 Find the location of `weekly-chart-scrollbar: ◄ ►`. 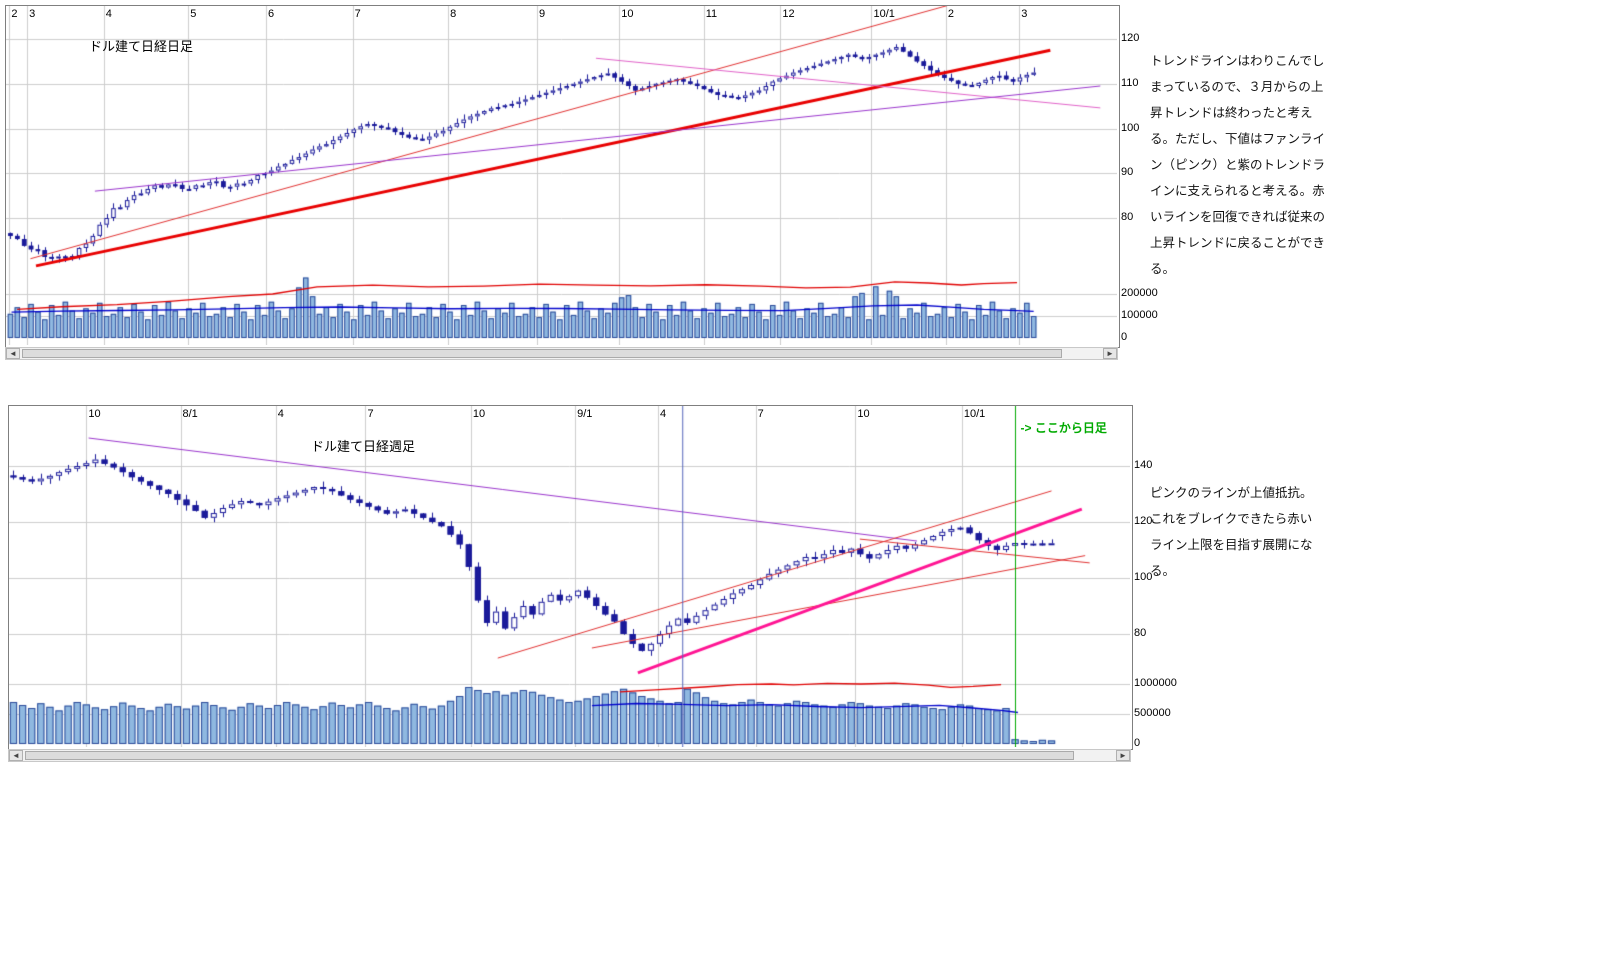

weekly-chart-scrollbar: ◄ ► is located at coordinates (569, 755).